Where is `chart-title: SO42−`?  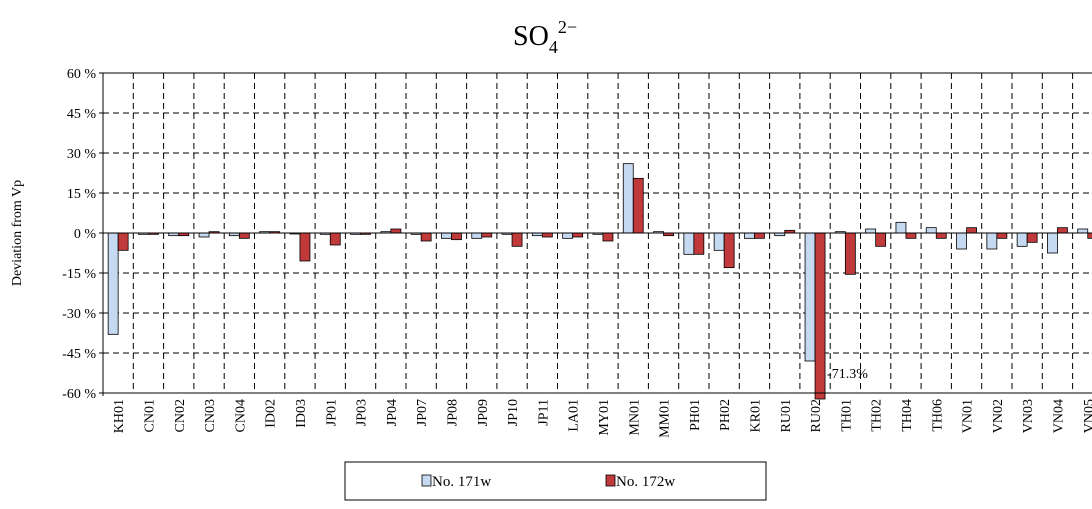 chart-title: SO42− is located at coordinates (545, 37).